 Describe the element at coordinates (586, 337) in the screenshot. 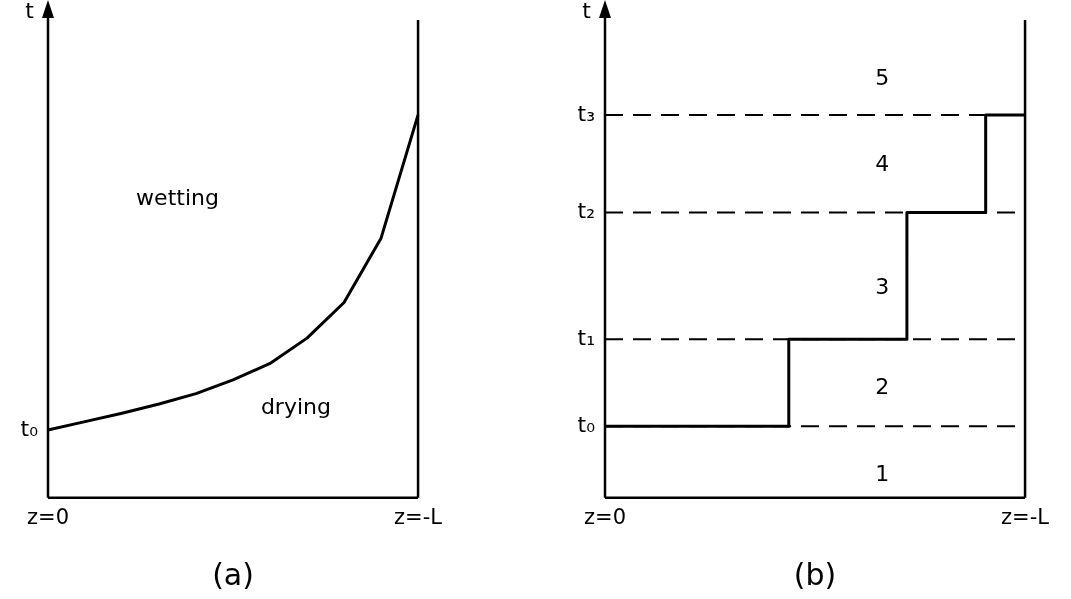

I see `ref-line-label: t₁` at that location.